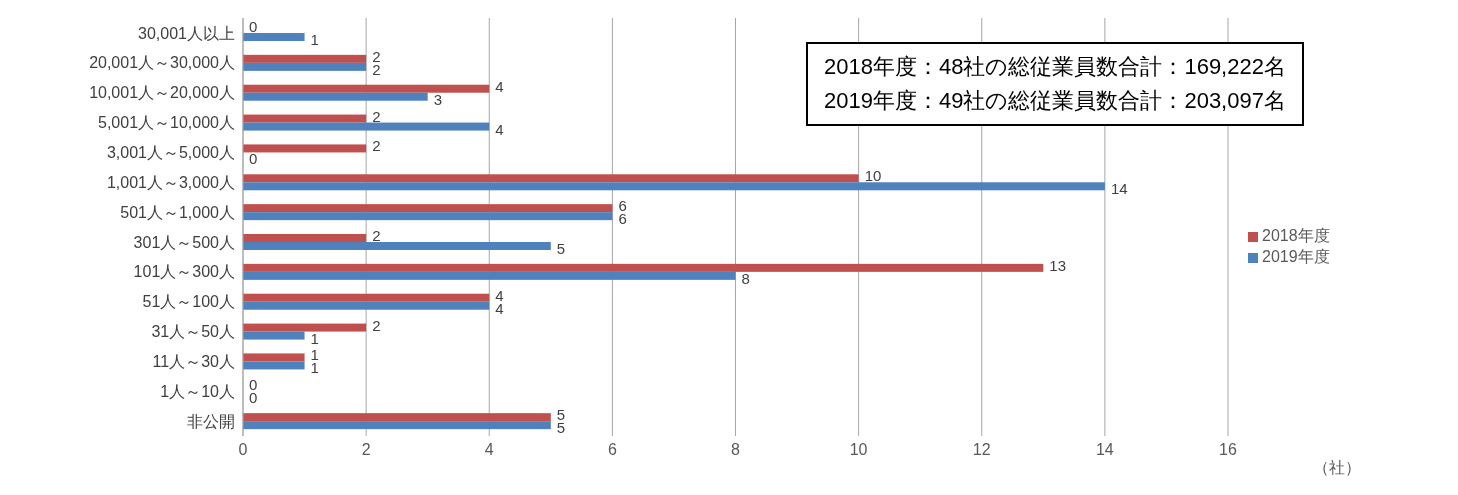 The image size is (1458, 495). I want to click on data-label: 8, so click(745, 278).